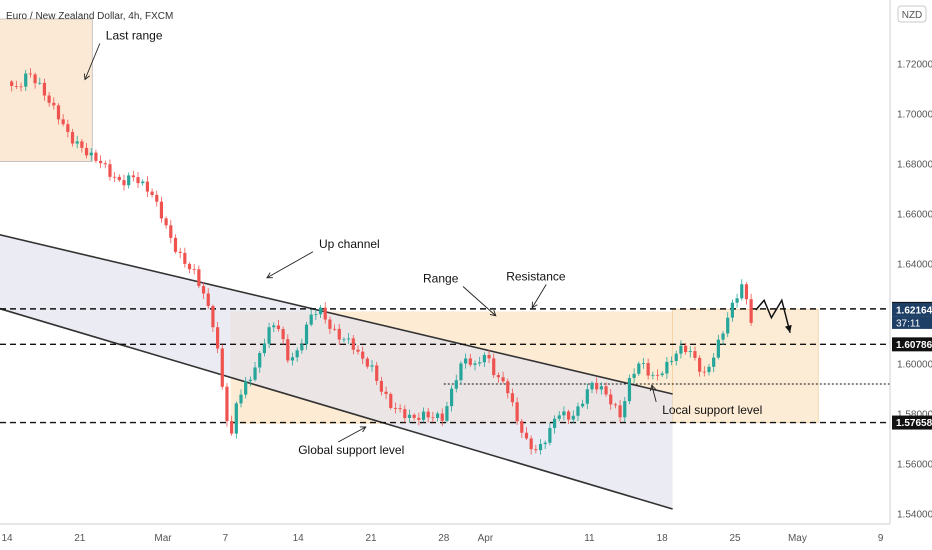 This screenshot has width=932, height=550. I want to click on chart-title: Euro / New Zealand Dollar, 4h, FXCM, so click(89, 16).